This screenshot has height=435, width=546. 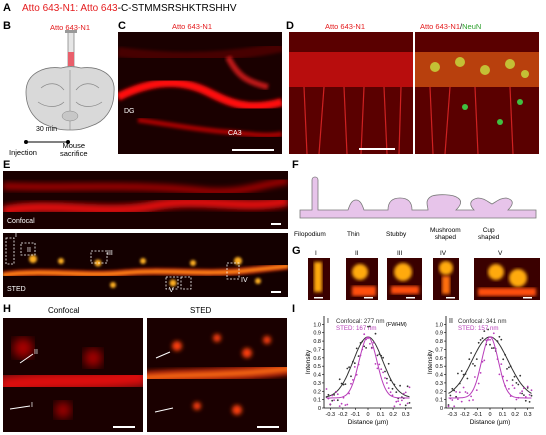 I want to click on legend-confocal: Confocal: 341 nm, so click(x=482, y=321).